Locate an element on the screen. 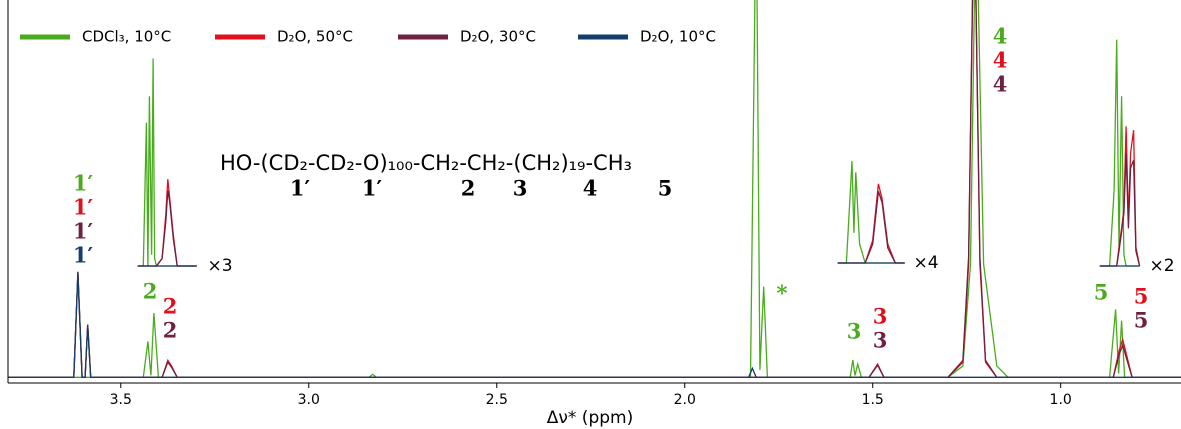  formula-label: 3 is located at coordinates (520, 188).